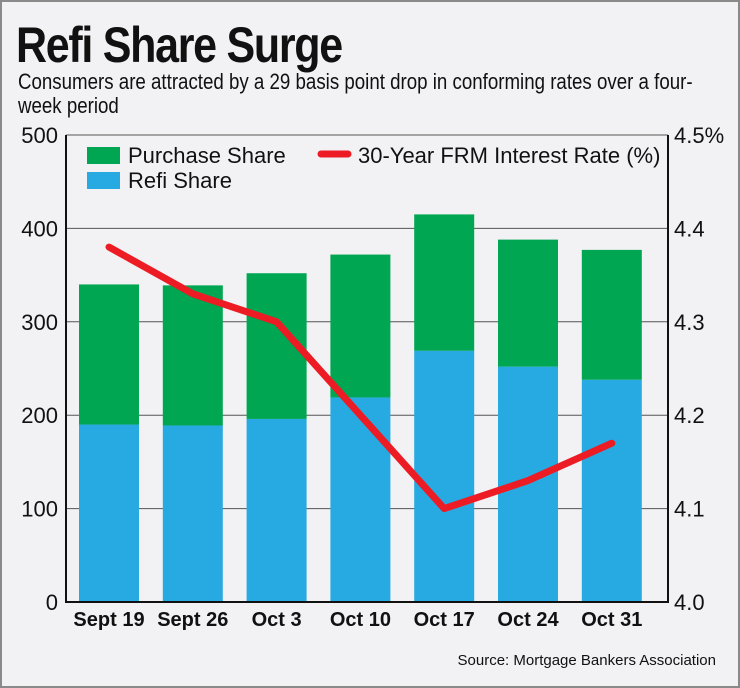  I want to click on x-tick-label: Oct 31, so click(611, 620).